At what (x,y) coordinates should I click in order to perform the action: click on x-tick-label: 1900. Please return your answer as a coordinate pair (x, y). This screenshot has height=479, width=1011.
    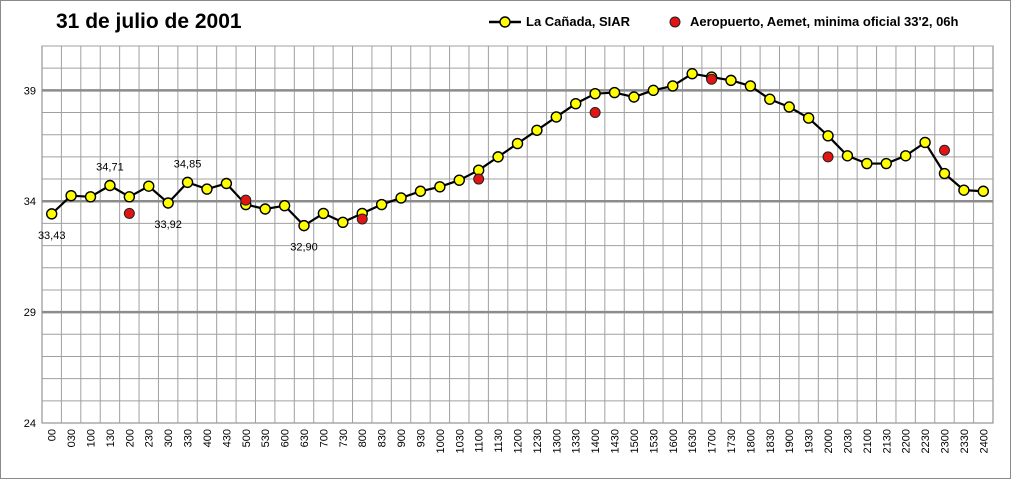
    Looking at the image, I should click on (790, 441).